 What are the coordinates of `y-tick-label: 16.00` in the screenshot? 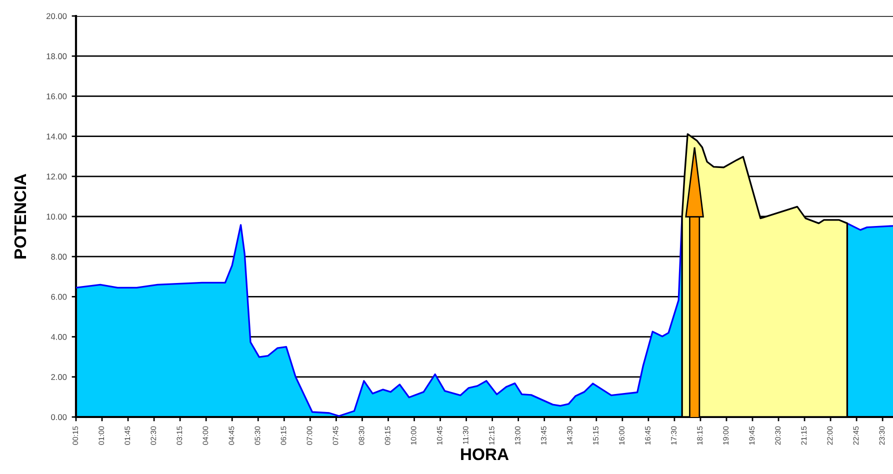 It's located at (56, 96).